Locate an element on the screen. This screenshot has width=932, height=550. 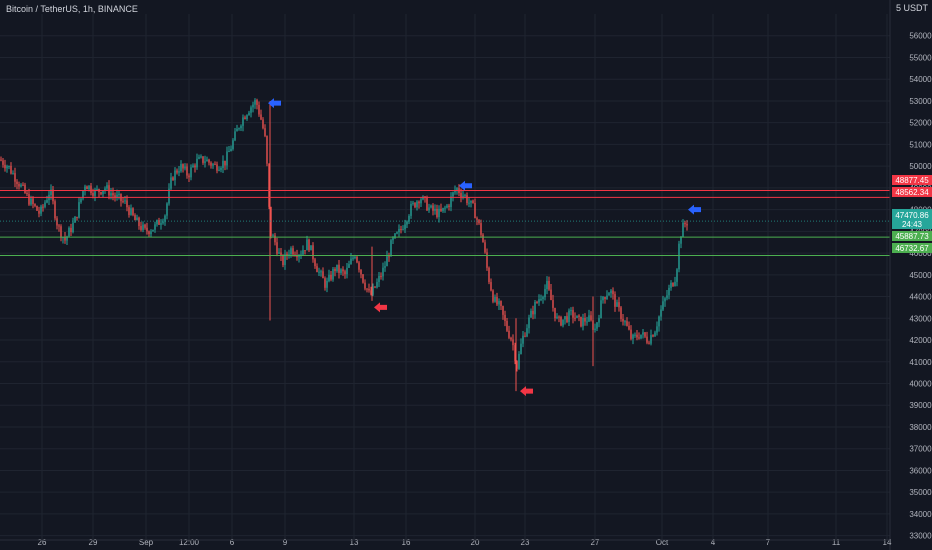
price-tick-label: 52000.00 is located at coordinates (920, 123).